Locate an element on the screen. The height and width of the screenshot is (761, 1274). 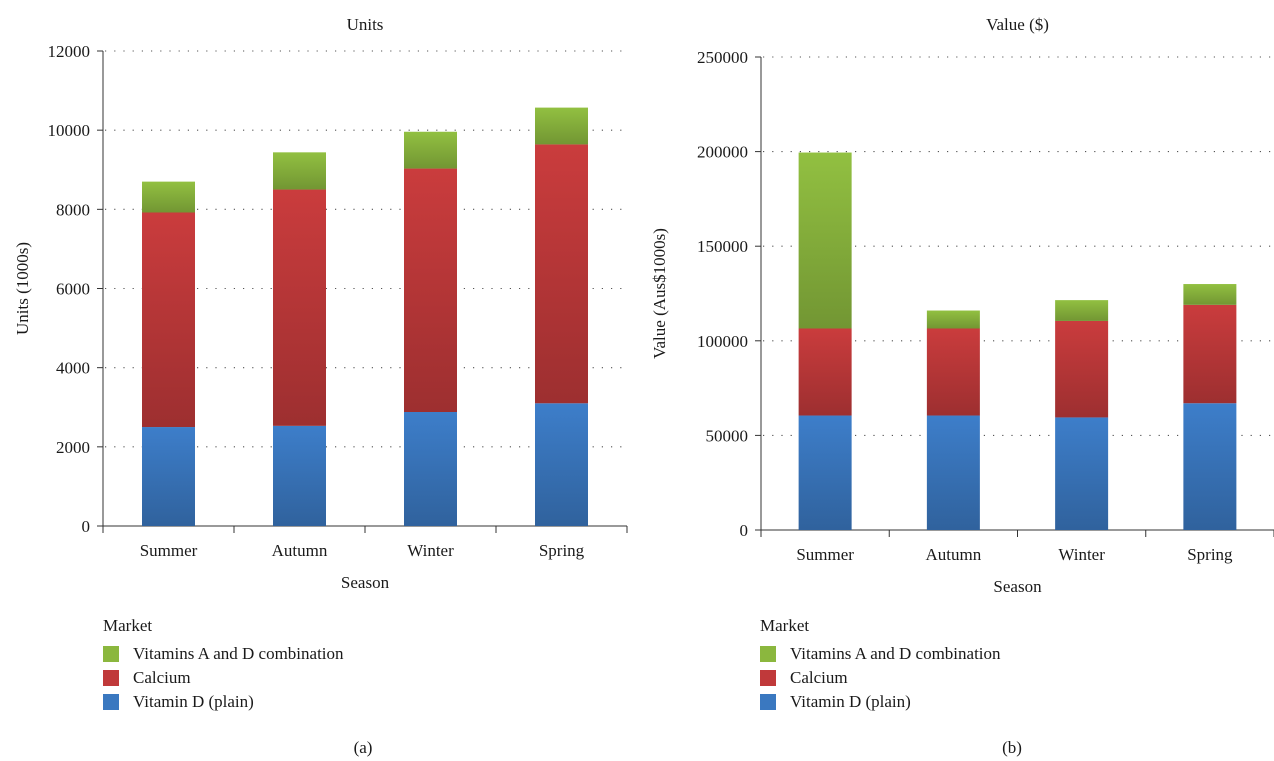
y-axis-label: Value (Aus$1000s) is located at coordinates (659, 293).